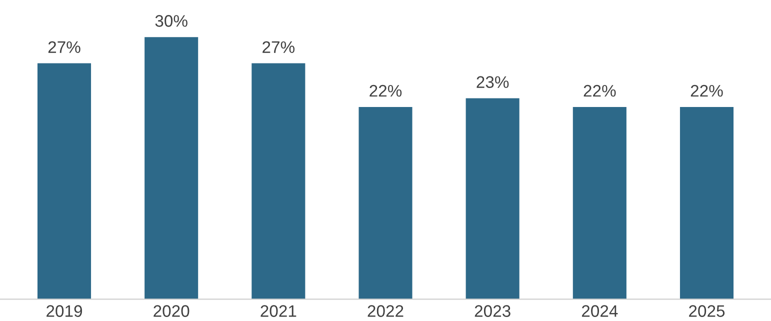 This screenshot has height=321, width=771. What do you see at coordinates (492, 82) in the screenshot?
I see `data-label: 23%` at bounding box center [492, 82].